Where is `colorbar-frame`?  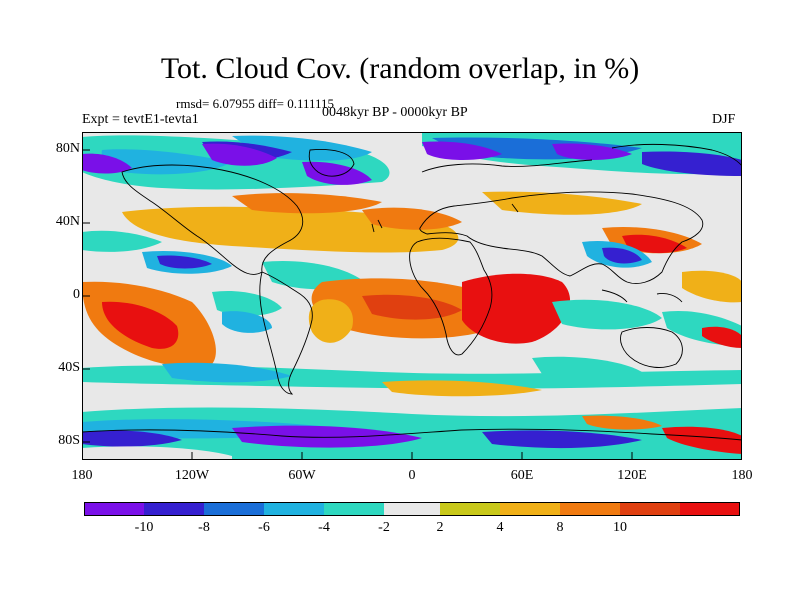 colorbar-frame is located at coordinates (412, 509).